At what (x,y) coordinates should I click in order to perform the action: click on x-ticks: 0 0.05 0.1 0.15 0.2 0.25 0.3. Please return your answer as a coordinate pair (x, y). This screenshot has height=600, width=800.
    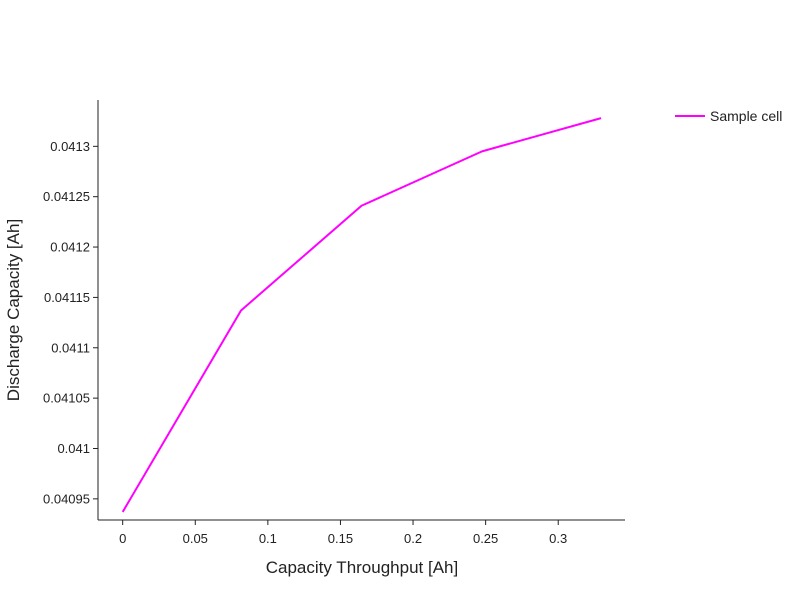
    Looking at the image, I should click on (343, 533).